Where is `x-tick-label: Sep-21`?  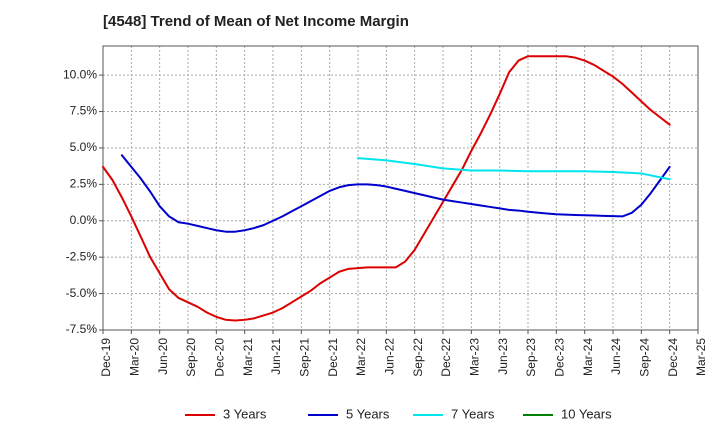
x-tick-label: Sep-21 is located at coordinates (305, 357).